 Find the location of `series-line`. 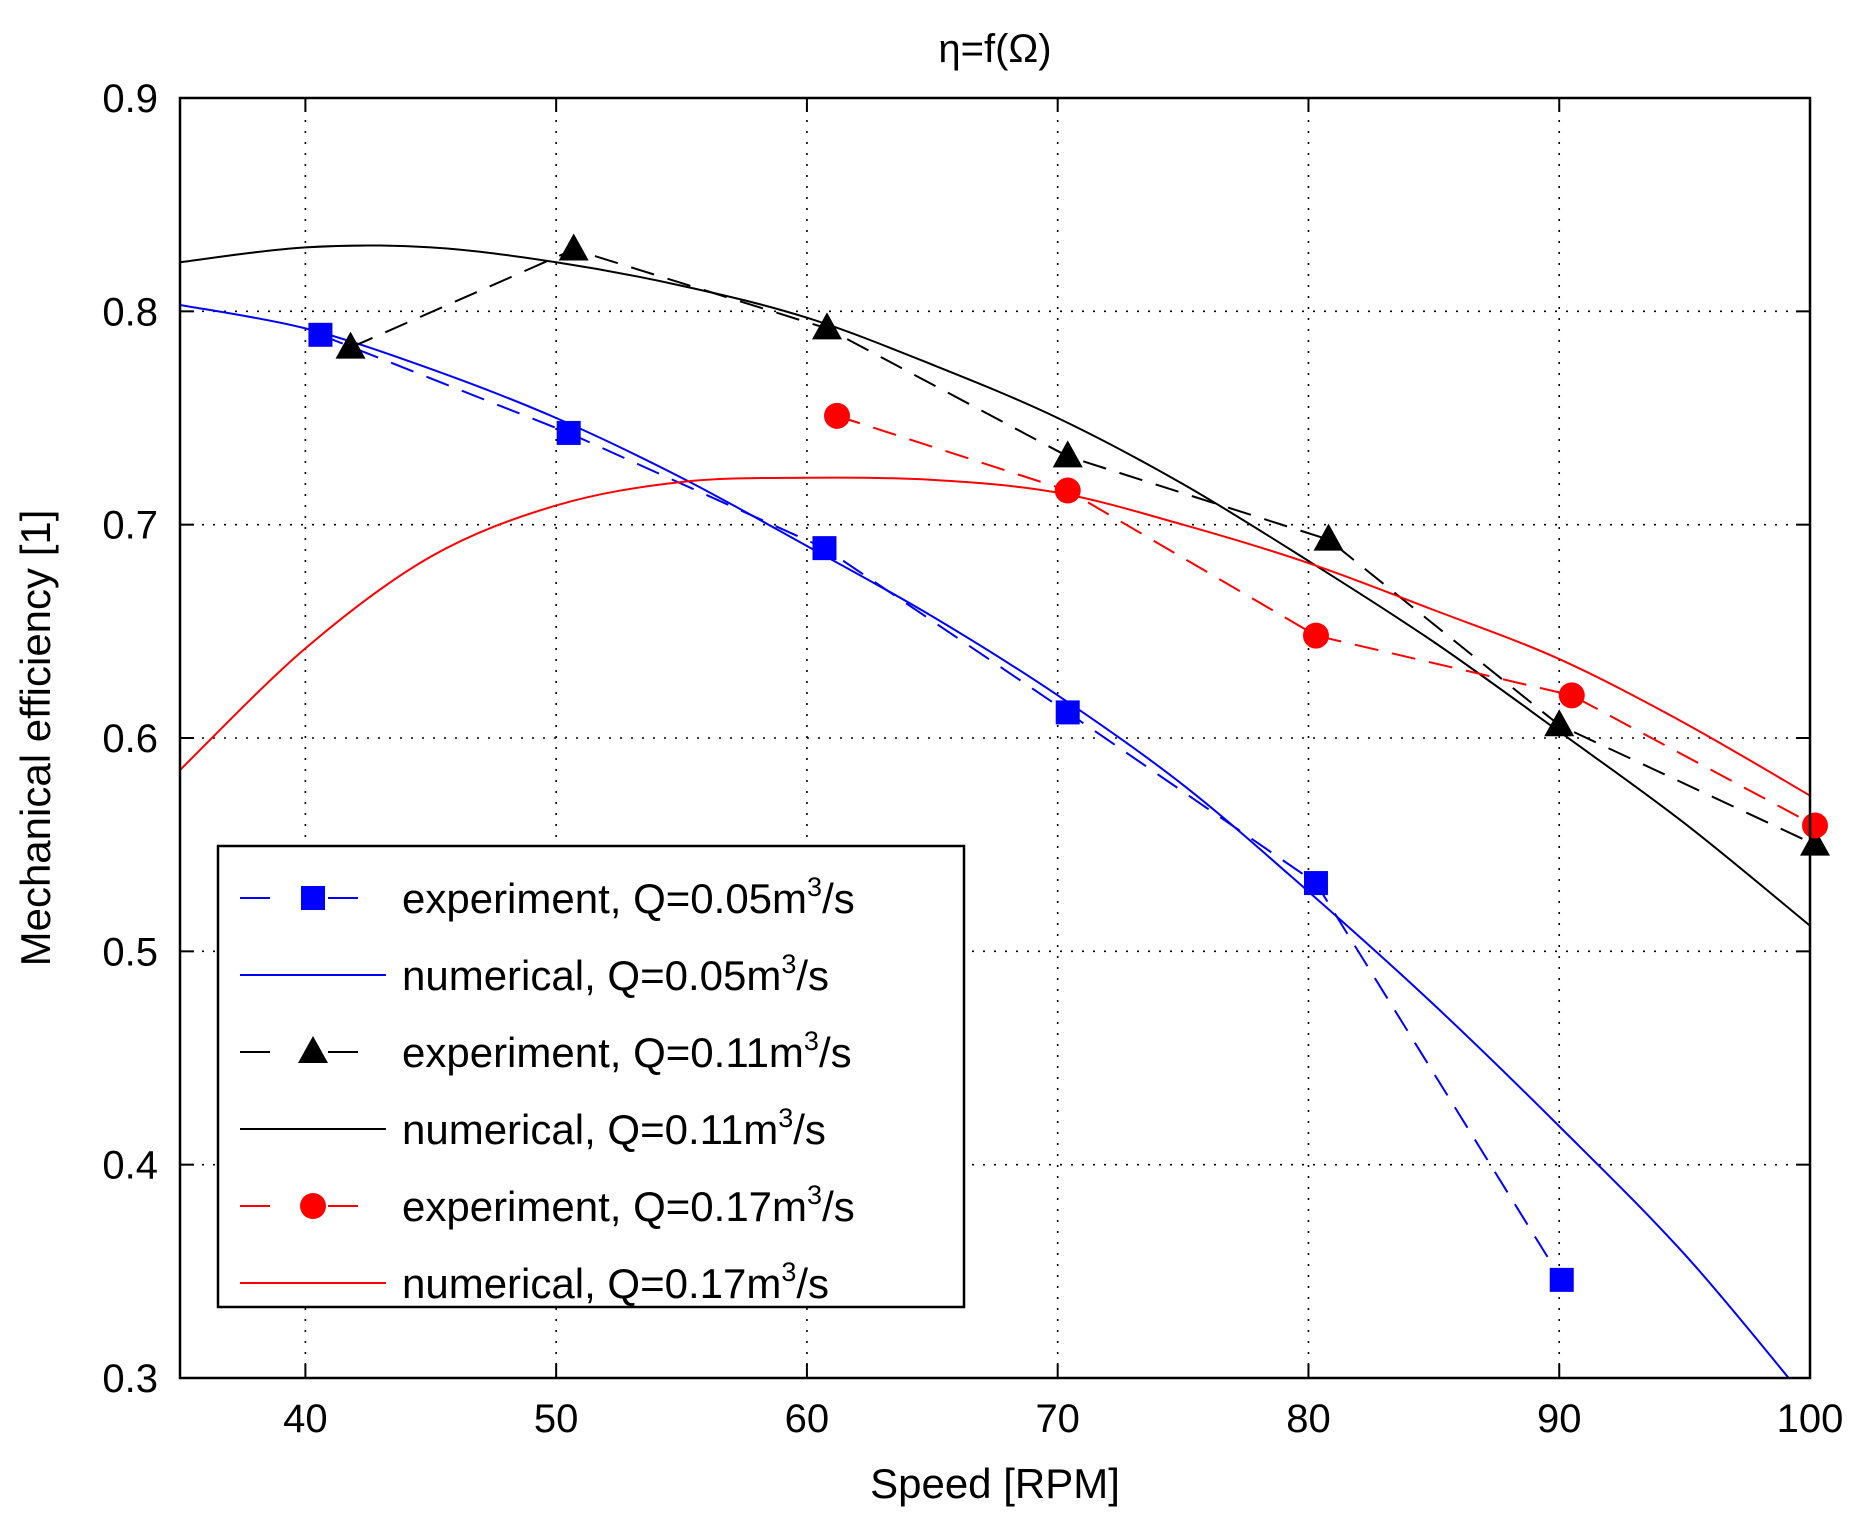

series-line is located at coordinates (1326, 620).